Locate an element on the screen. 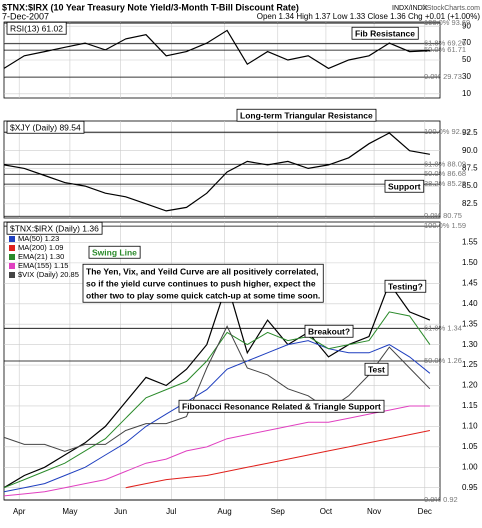 This screenshot has width=482, height=528. fib-value: 61.71 is located at coordinates (456, 49).